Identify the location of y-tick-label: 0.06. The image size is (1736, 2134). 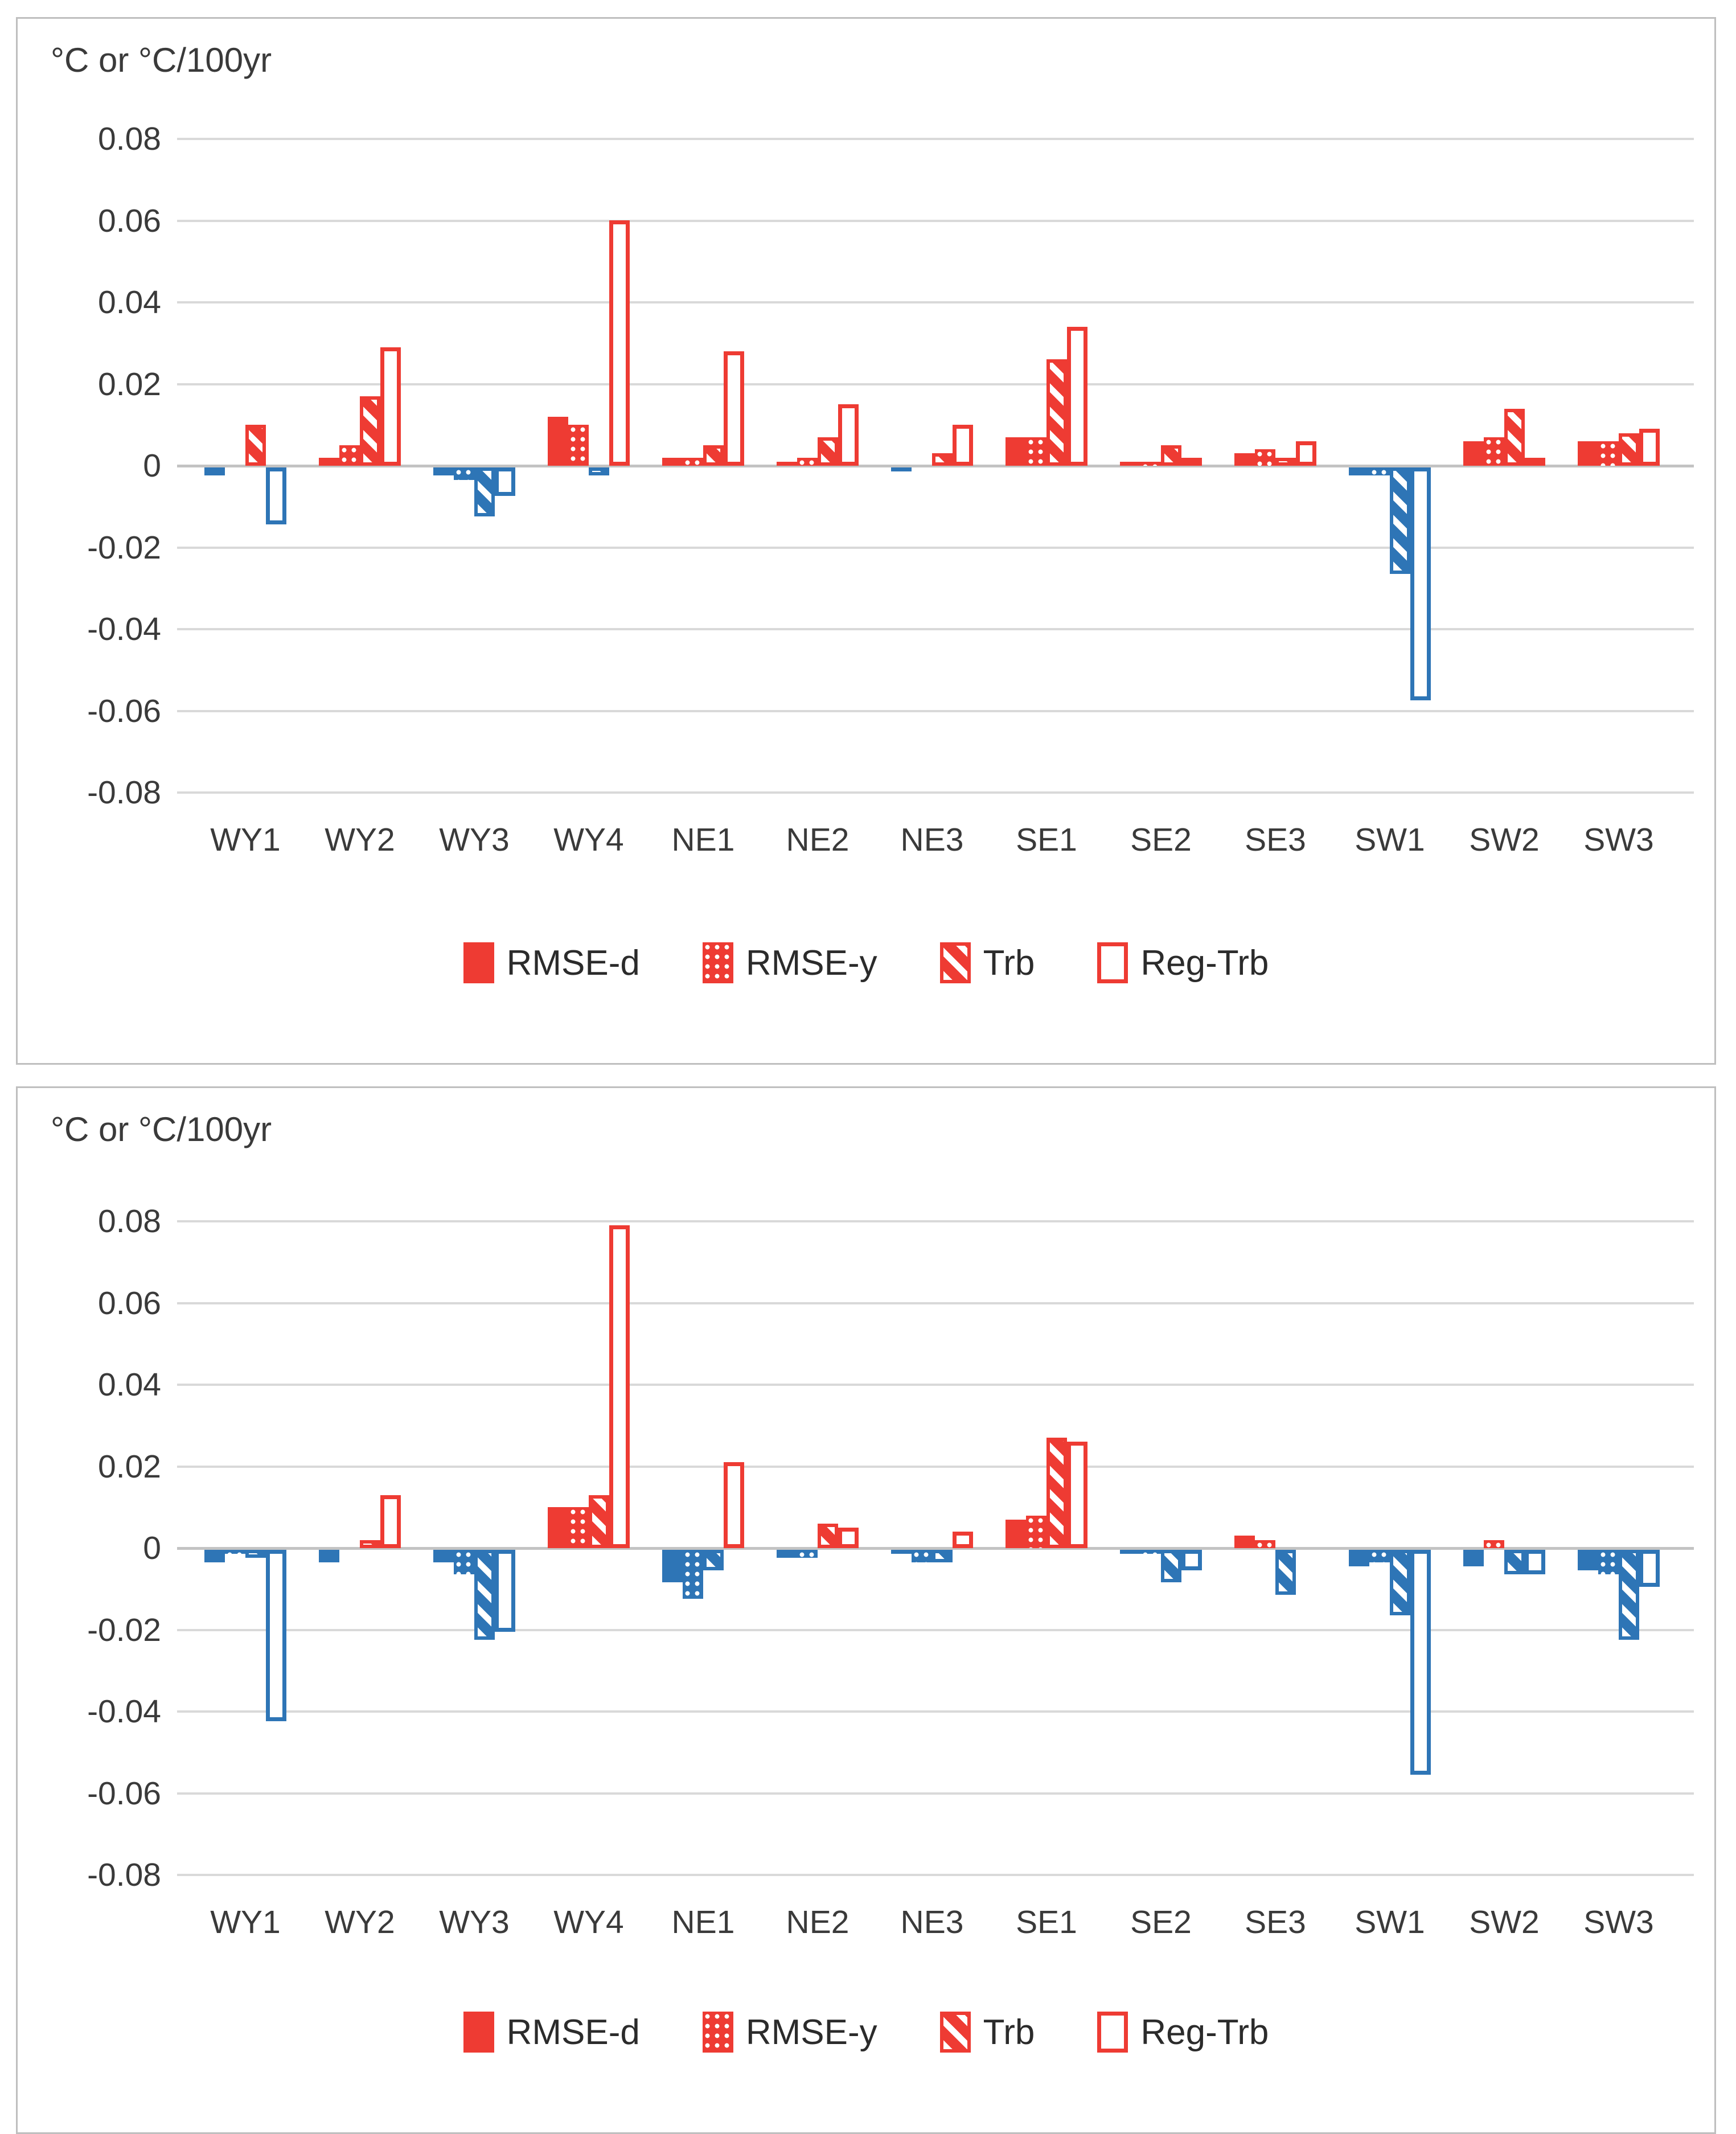
(129, 1303).